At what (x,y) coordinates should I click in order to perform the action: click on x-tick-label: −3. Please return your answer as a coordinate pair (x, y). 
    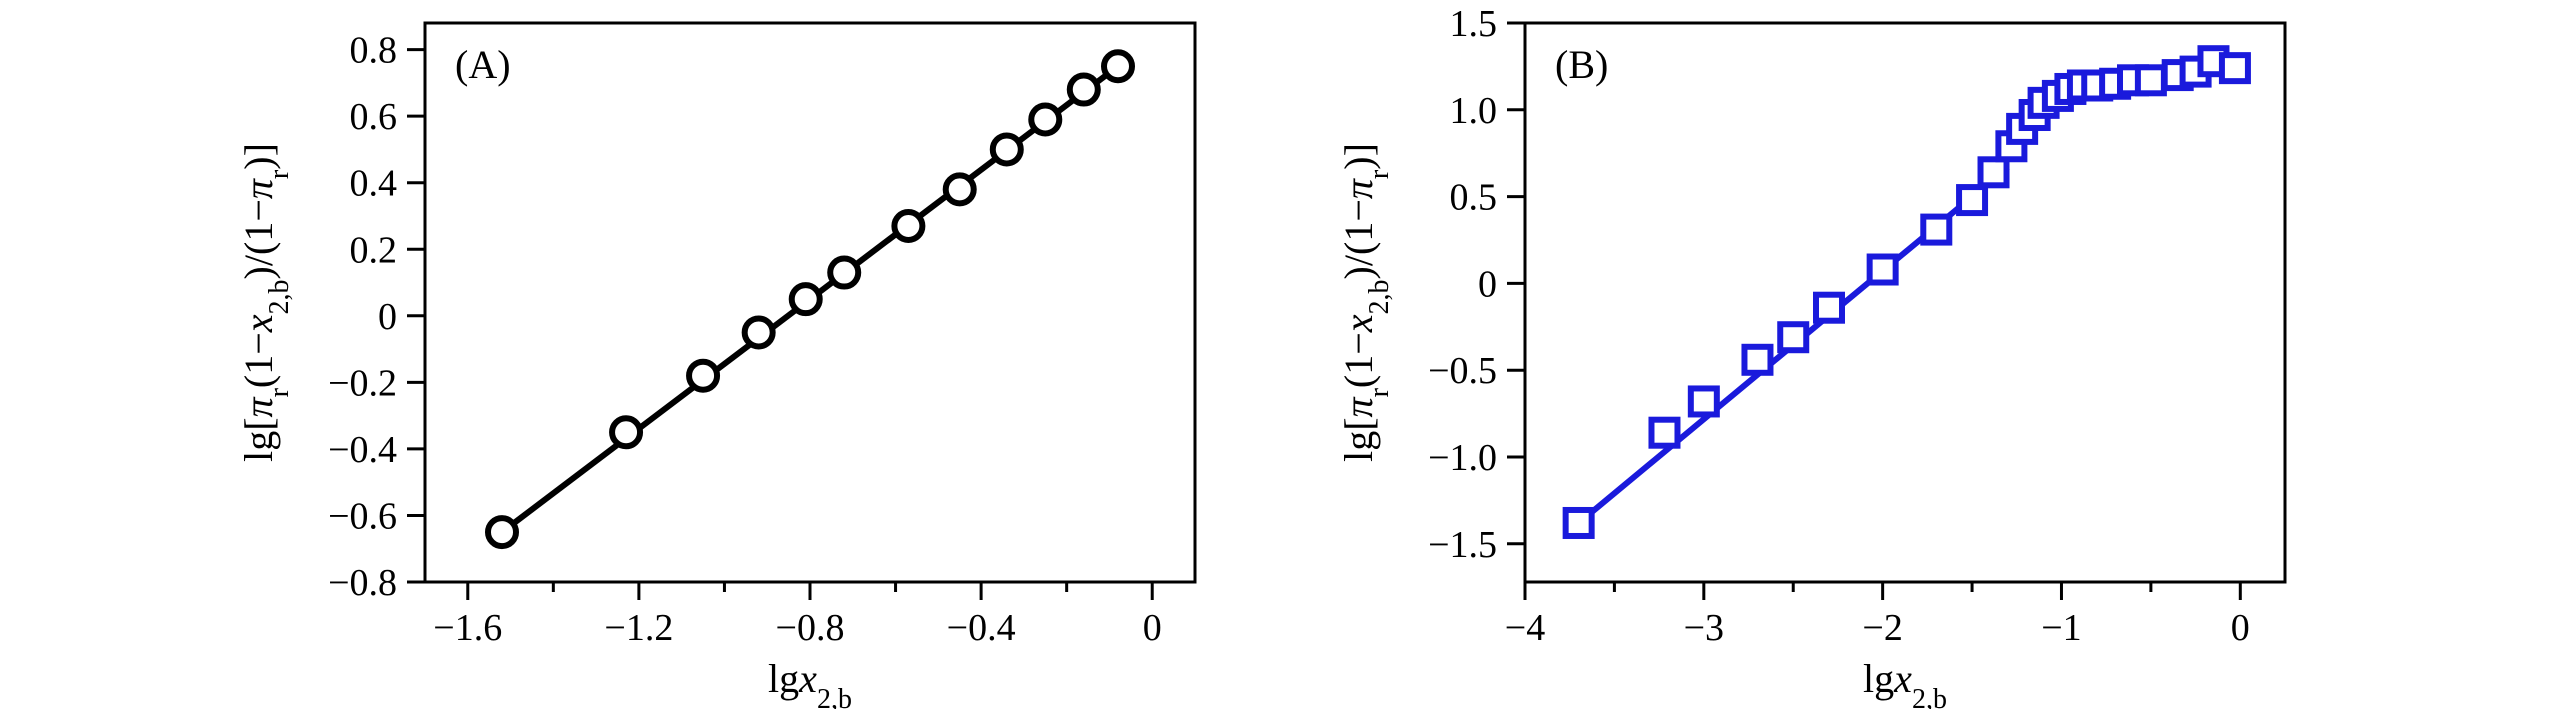
    Looking at the image, I should click on (1704, 628).